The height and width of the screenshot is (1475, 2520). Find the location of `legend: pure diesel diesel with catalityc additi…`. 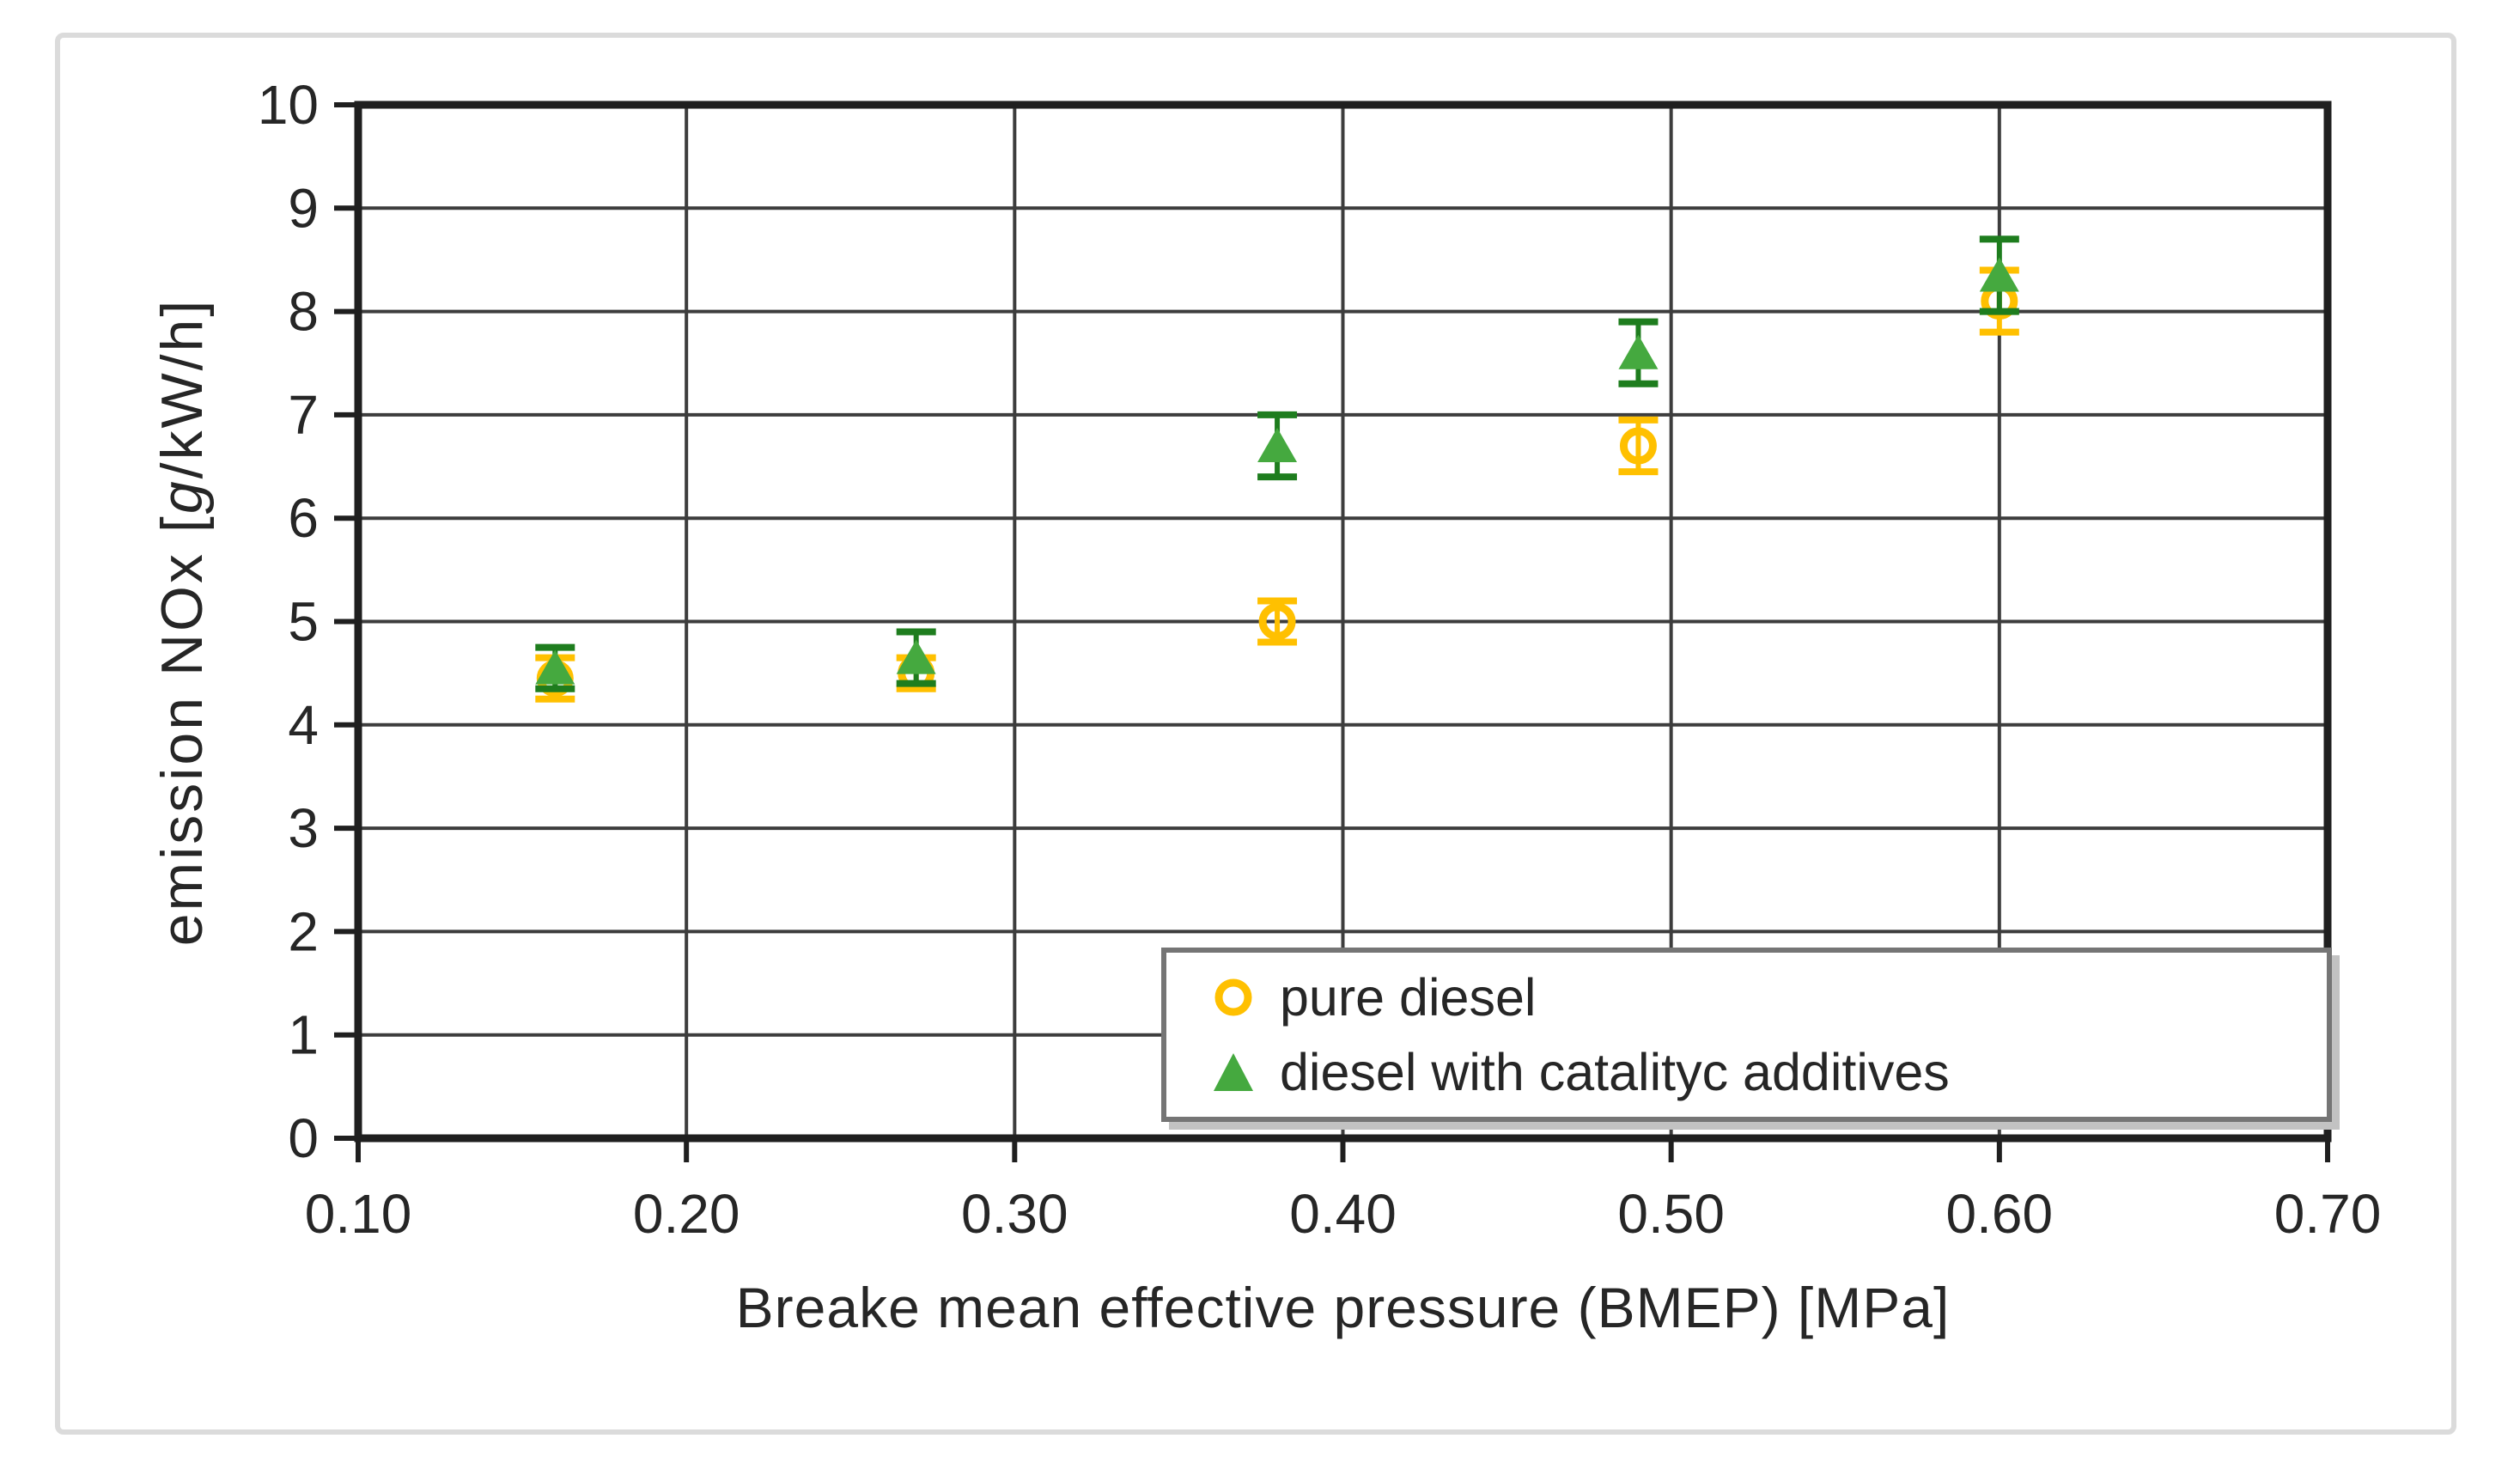

legend: pure diesel diesel with catalityc additi… is located at coordinates (1747, 1035).